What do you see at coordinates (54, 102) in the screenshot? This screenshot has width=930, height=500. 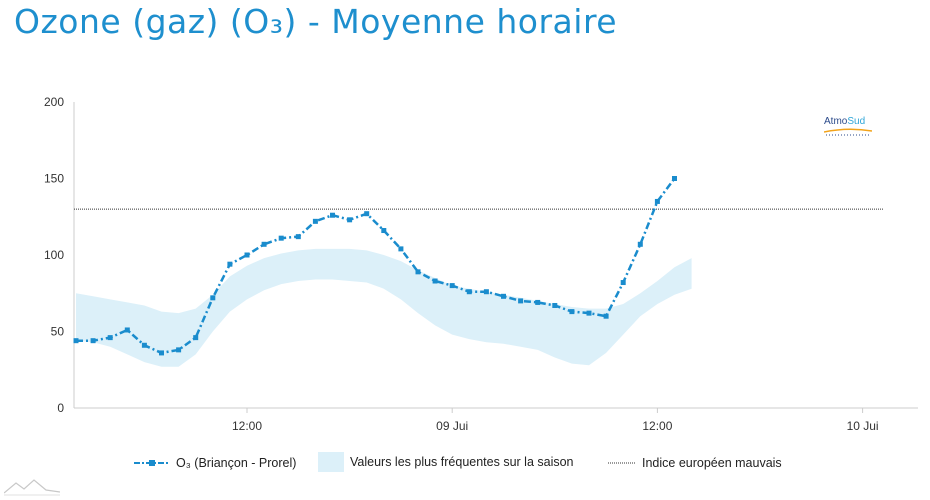 I see `y-tick-label: 200` at bounding box center [54, 102].